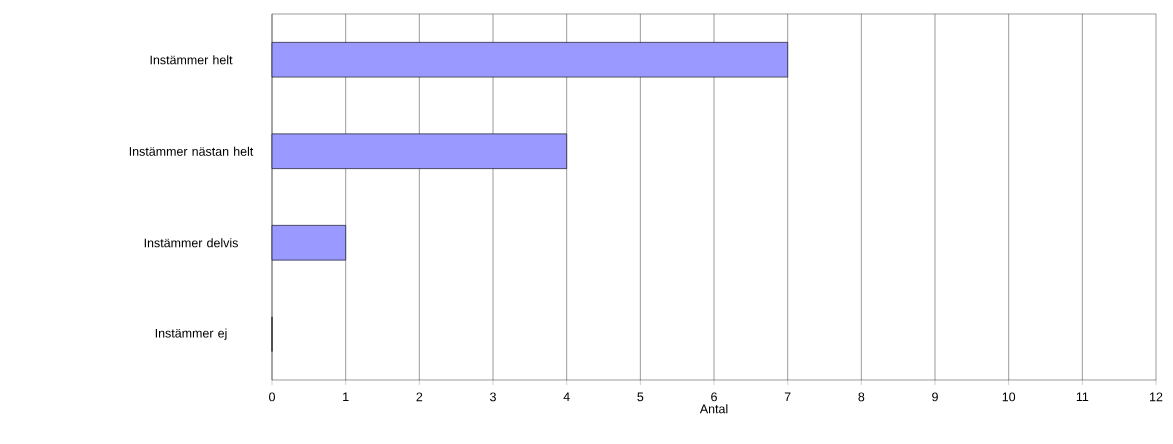  What do you see at coordinates (191, 334) in the screenshot?
I see `y-tick-label: Instämmer ej` at bounding box center [191, 334].